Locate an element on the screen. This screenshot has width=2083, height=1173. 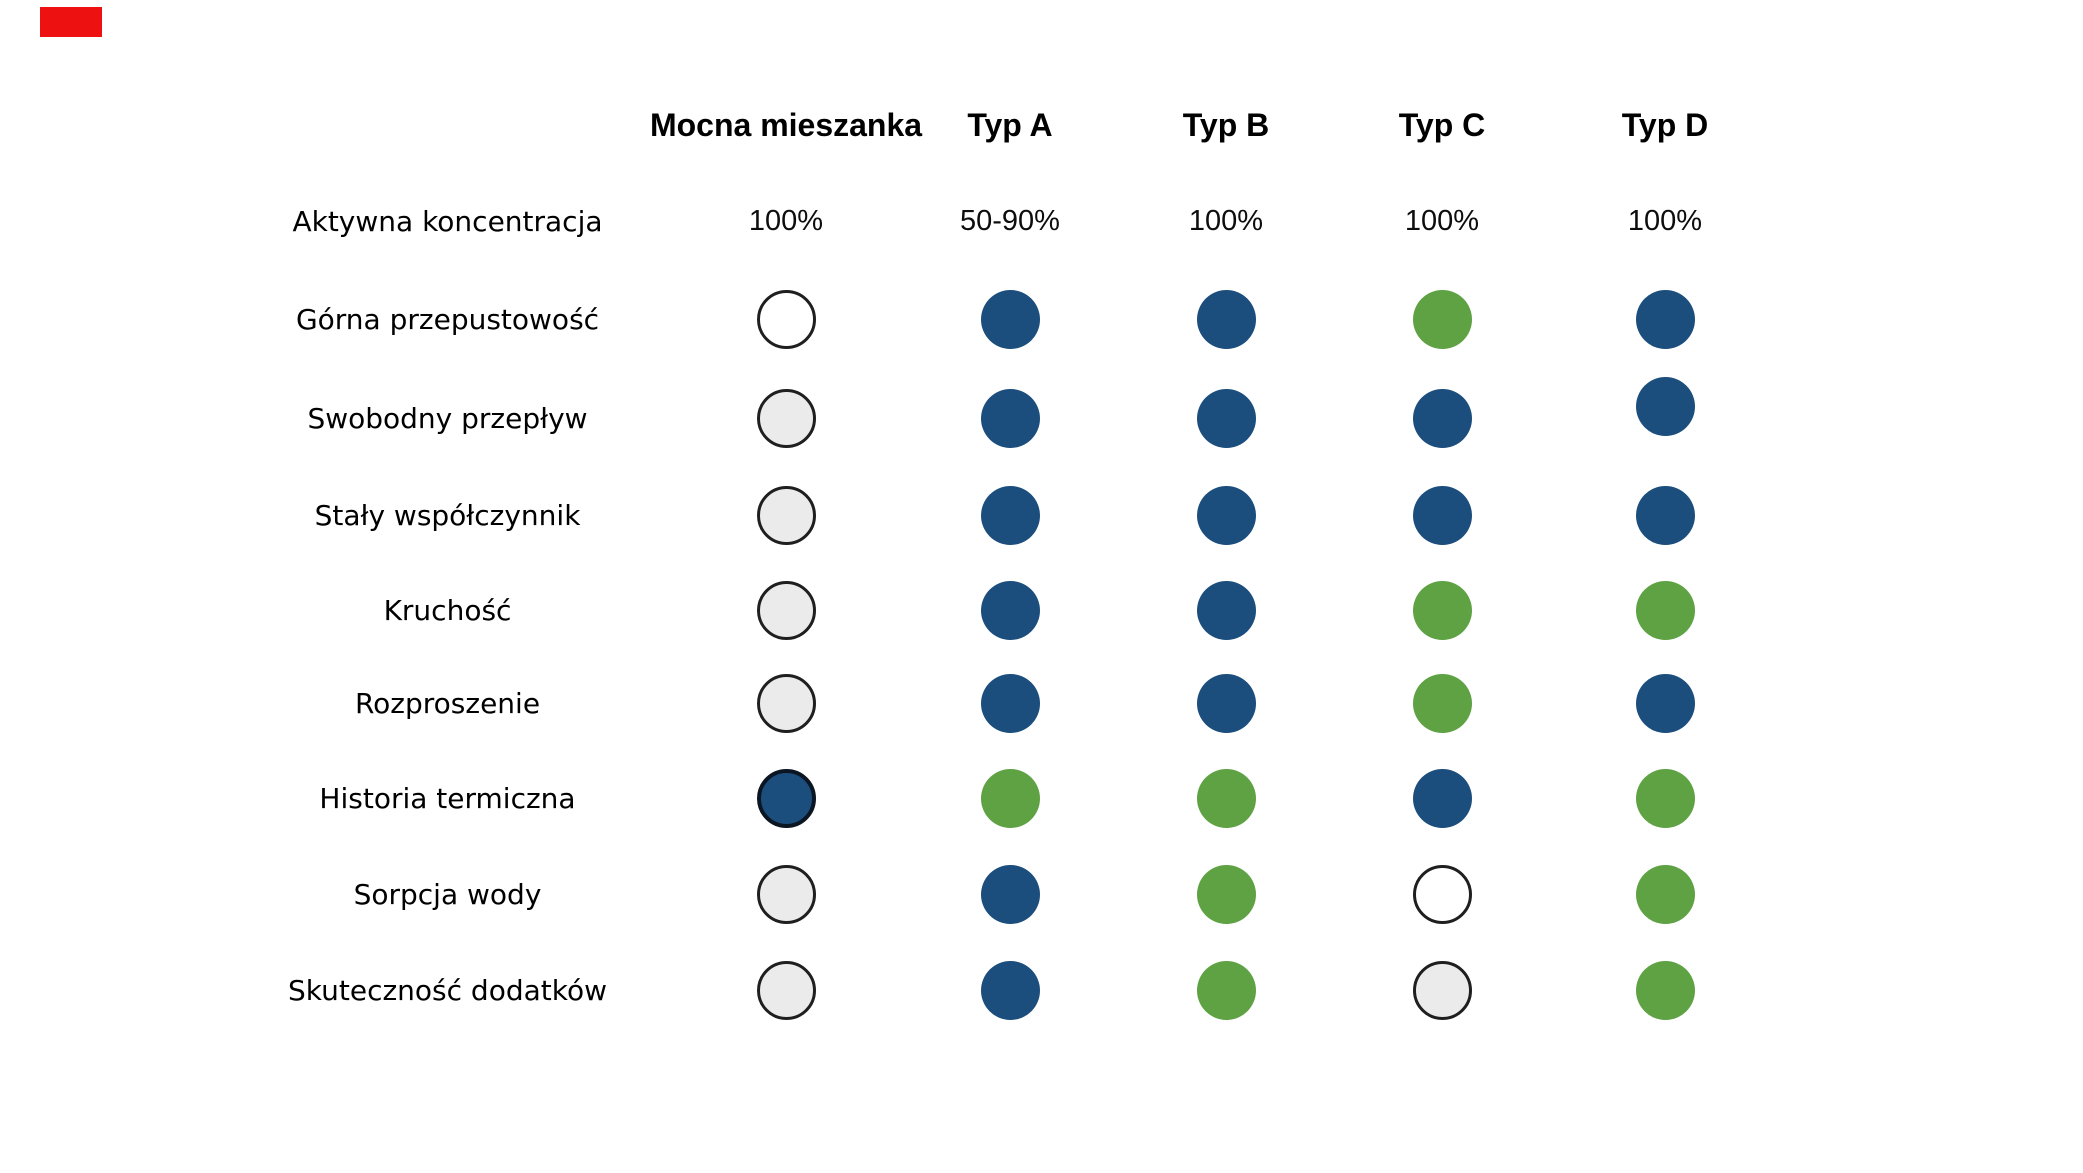
row-label-cell: Historia termiczna is located at coordinates (447, 798).